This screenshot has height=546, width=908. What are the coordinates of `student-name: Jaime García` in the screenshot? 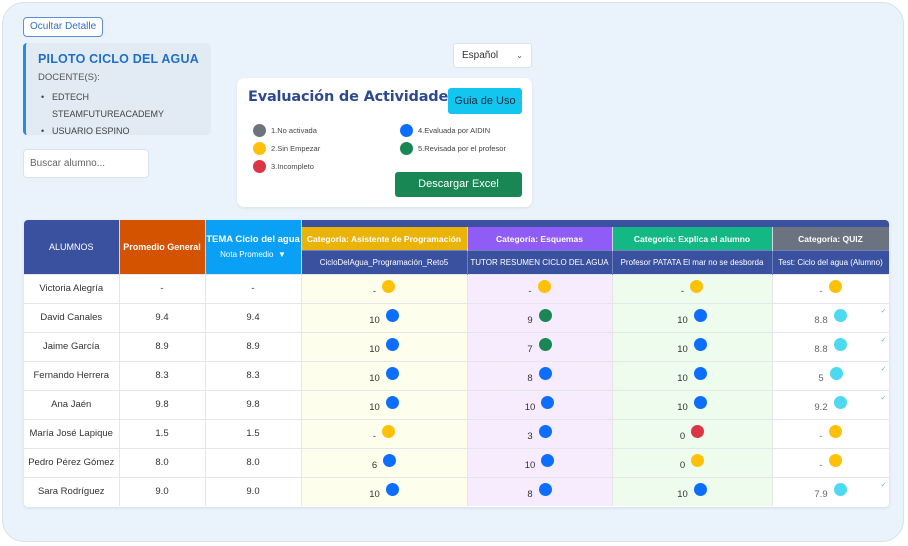 It's located at (72, 346).